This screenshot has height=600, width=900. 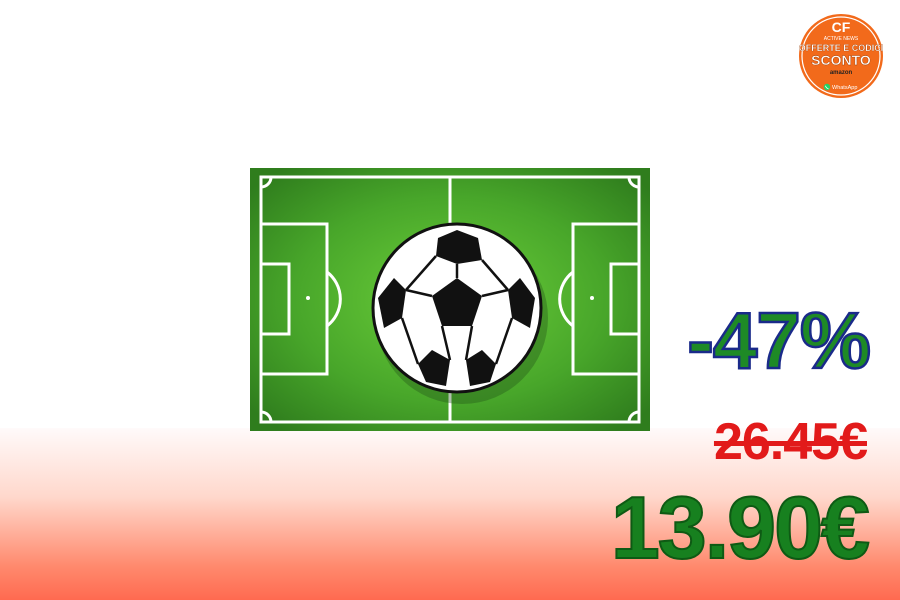 I want to click on logo-line4: WhatsApp, so click(x=844, y=88).